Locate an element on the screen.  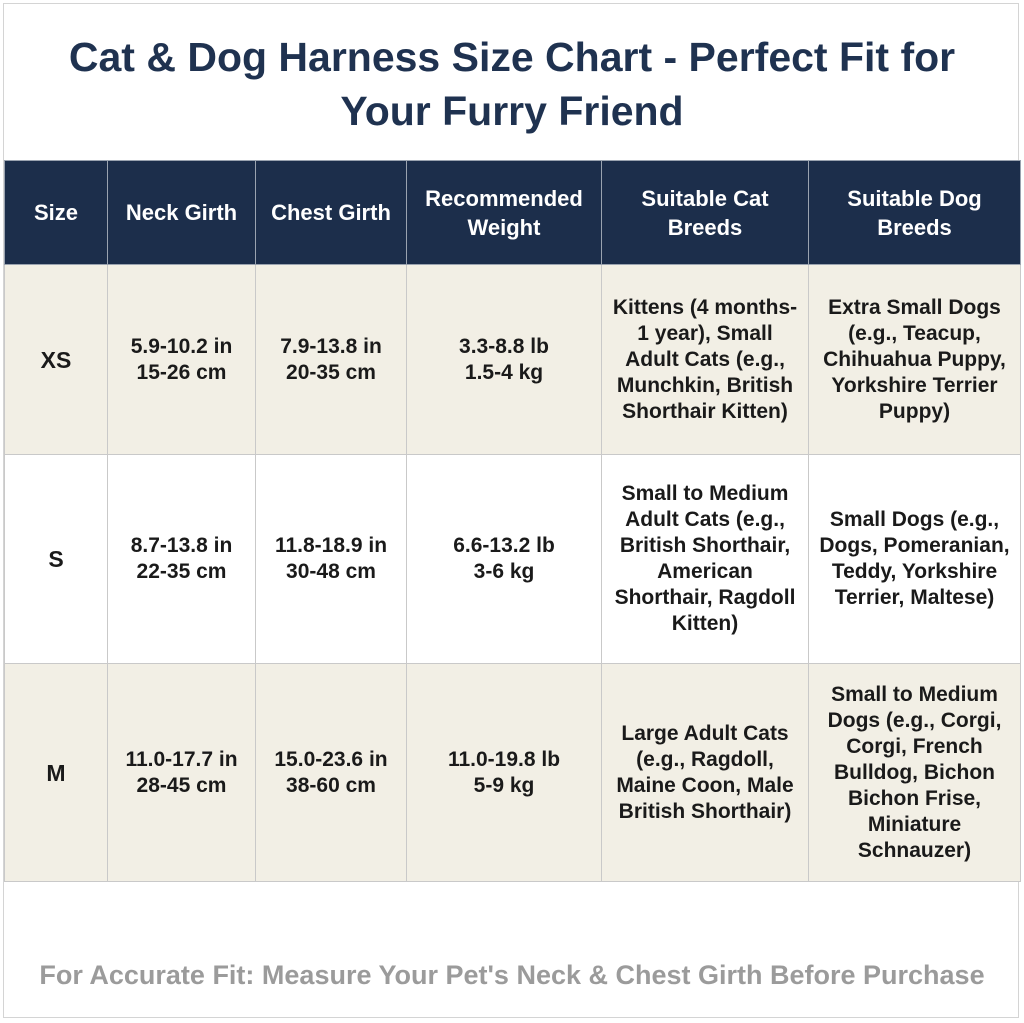
column-header: Suitable Dog Breeds is located at coordinates (914, 212).